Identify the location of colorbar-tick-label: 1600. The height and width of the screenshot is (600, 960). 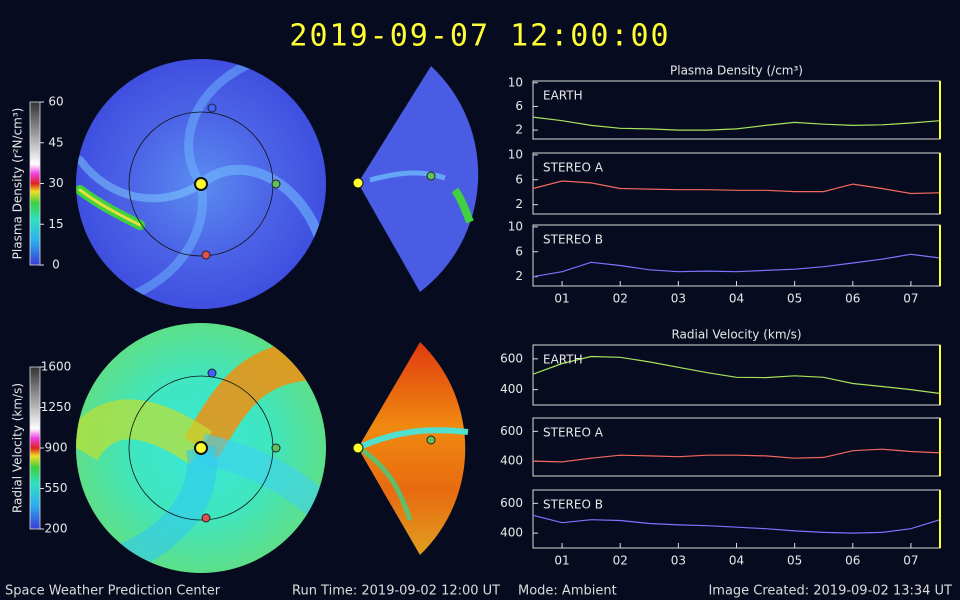
(56, 367).